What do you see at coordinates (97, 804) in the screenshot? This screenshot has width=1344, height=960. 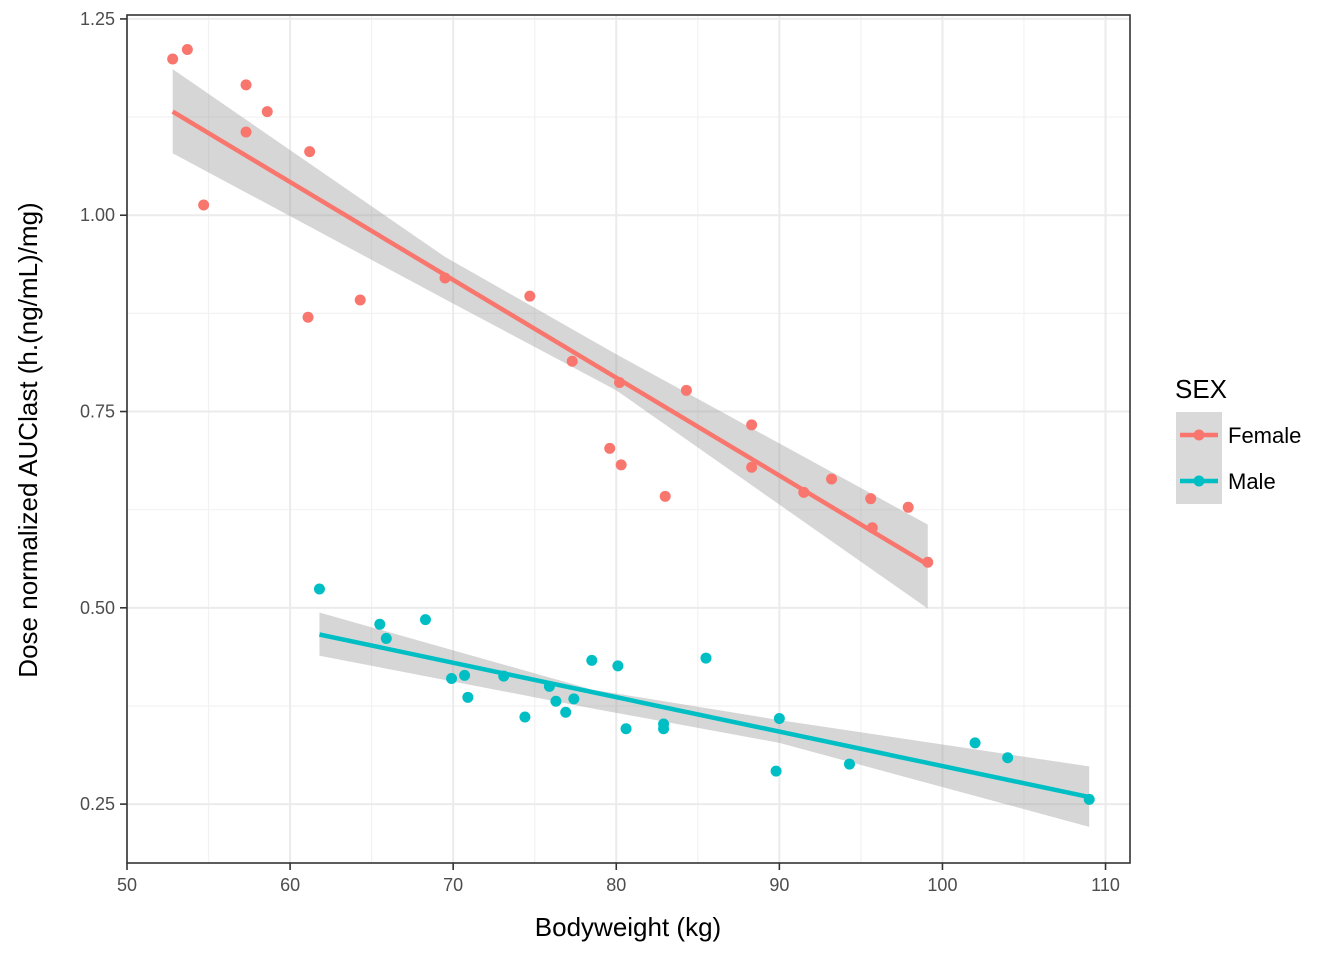 I see `y-tick-label: 0.25` at bounding box center [97, 804].